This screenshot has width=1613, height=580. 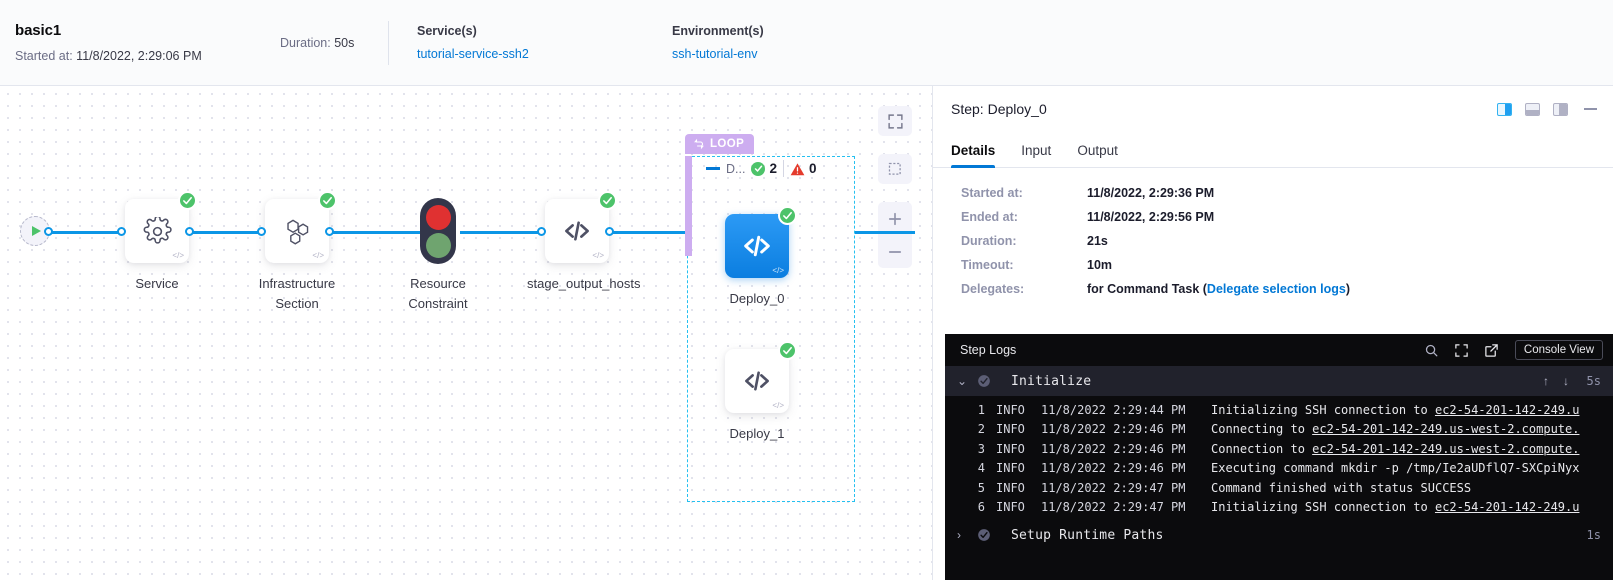 I want to click on log-message-text: Initializing SSH connection to, so click(x=1323, y=409).